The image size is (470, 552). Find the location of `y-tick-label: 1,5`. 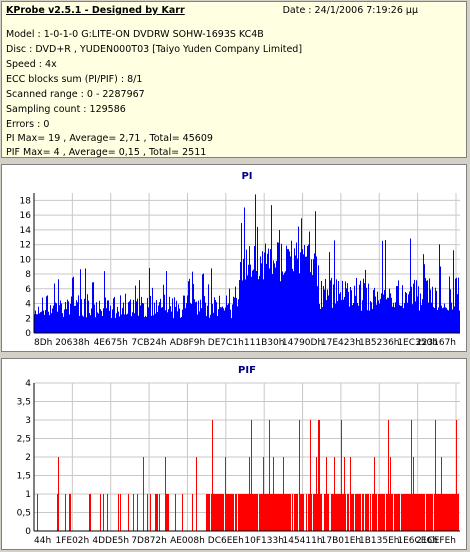

y-tick-label: 1,5 is located at coordinates (24, 477).